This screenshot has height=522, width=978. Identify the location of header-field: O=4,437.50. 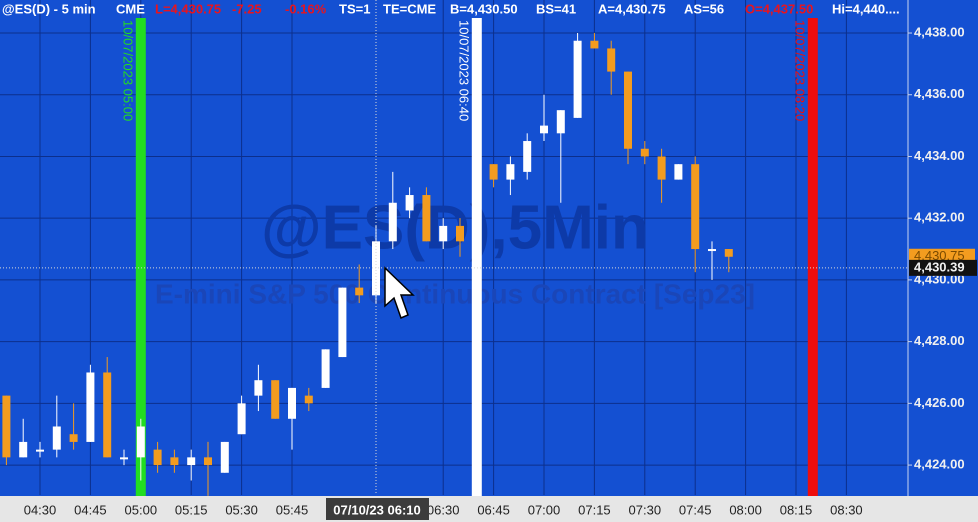
(779, 8).